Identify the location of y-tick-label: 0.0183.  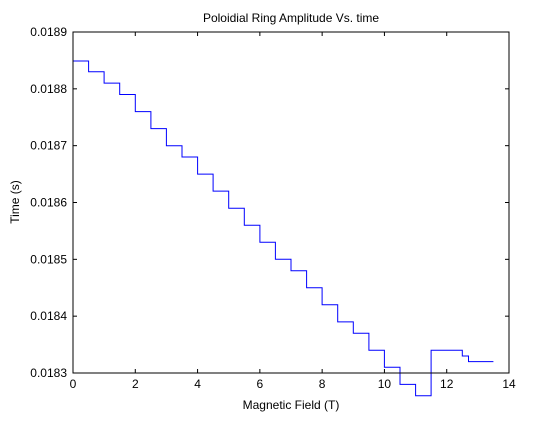
(48, 373).